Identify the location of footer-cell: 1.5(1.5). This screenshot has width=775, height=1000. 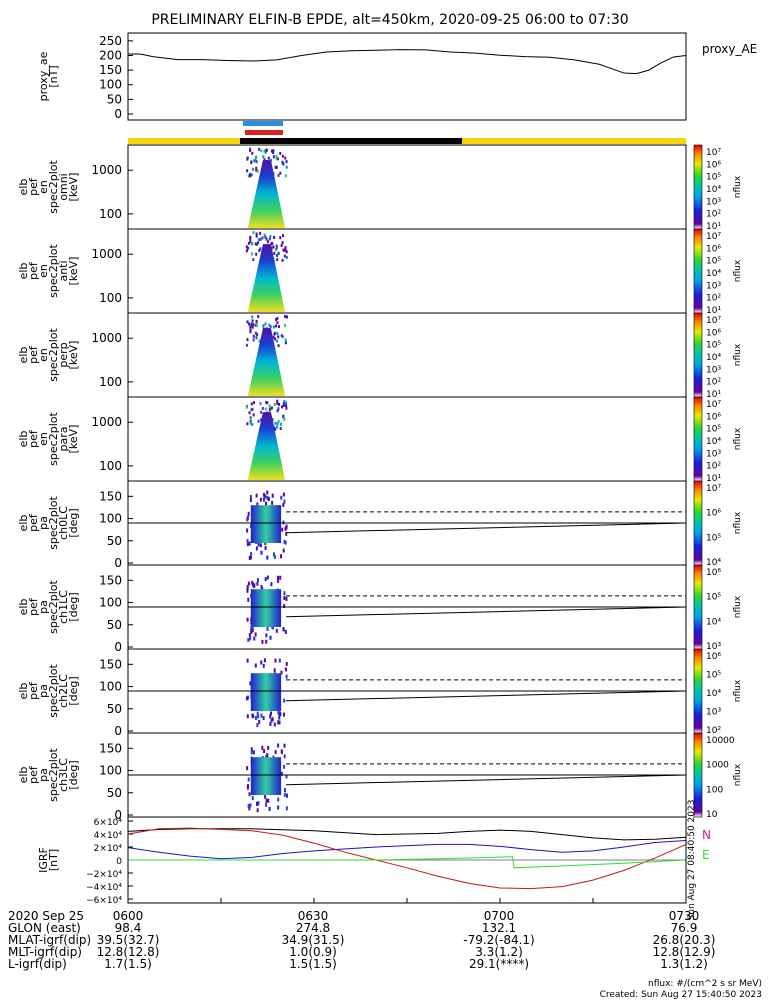
(313, 964).